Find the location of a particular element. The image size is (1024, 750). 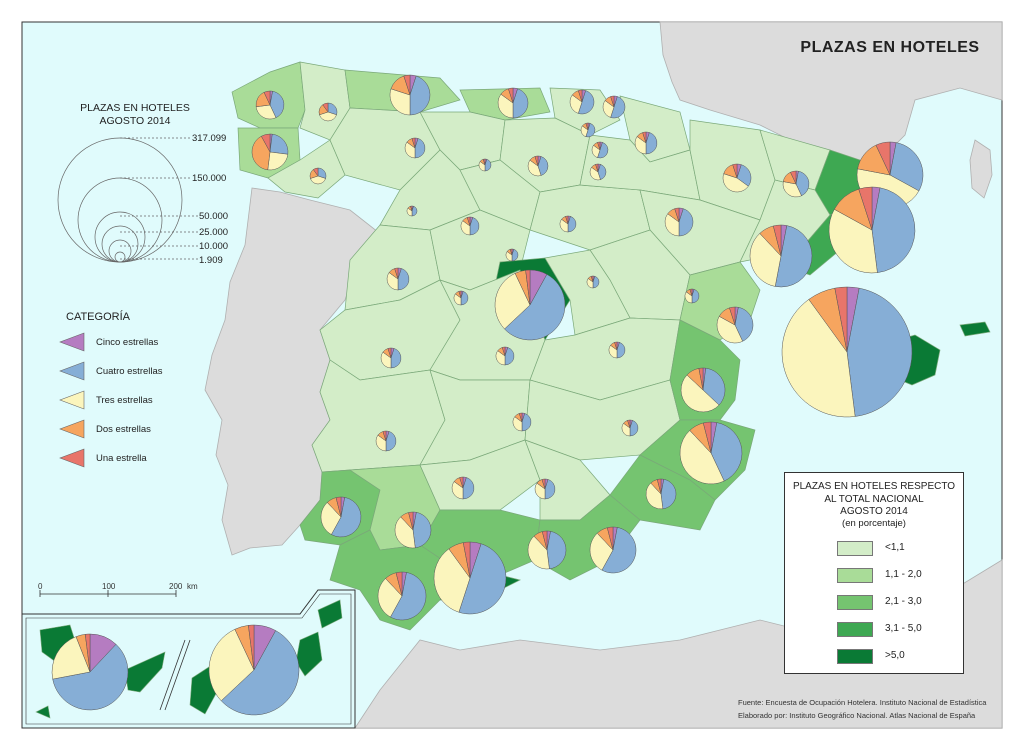

scale-unit: km is located at coordinates (192, 586).